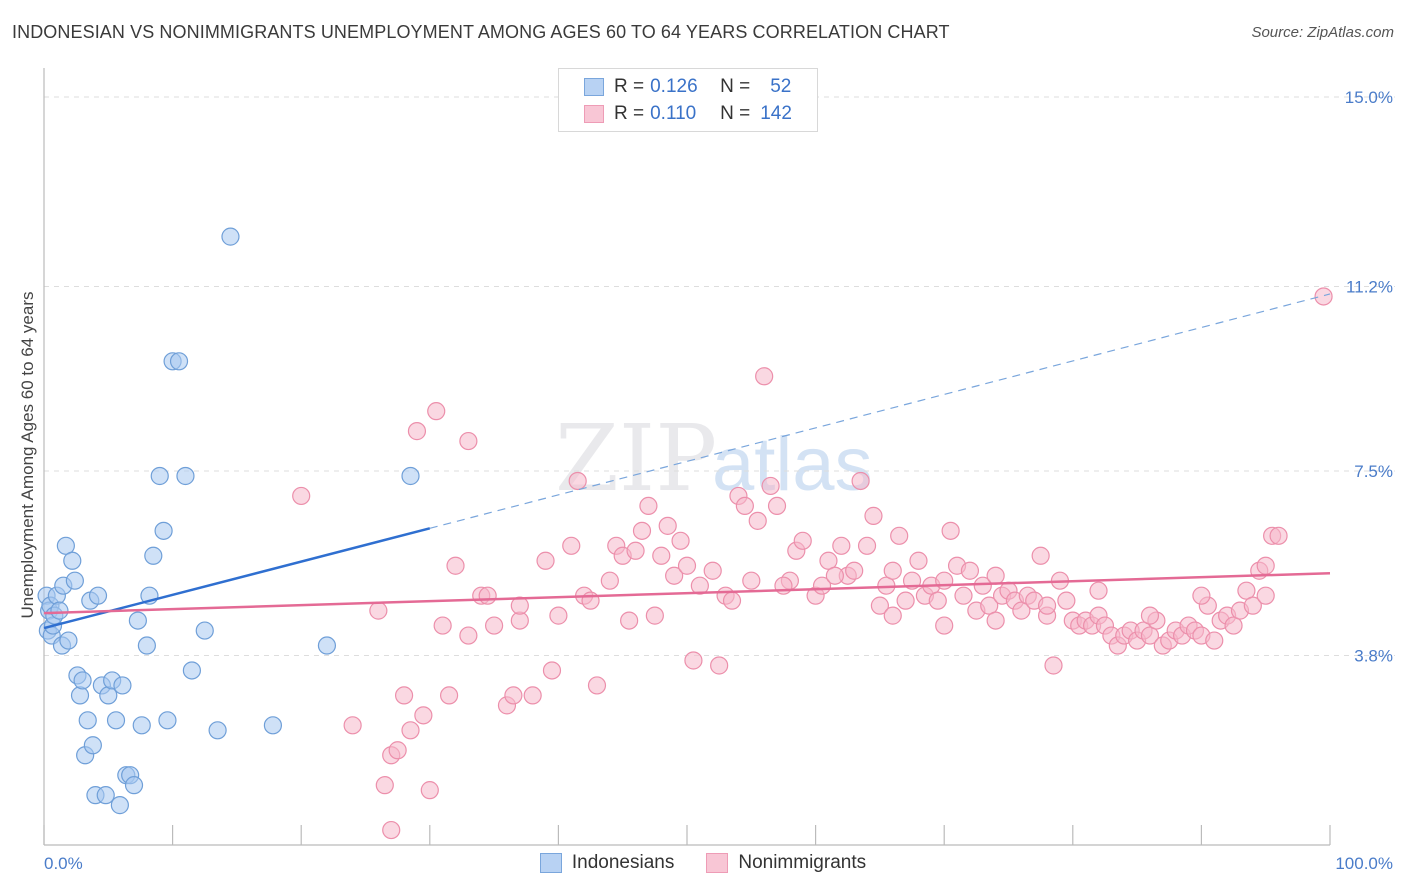 The height and width of the screenshot is (892, 1406). What do you see at coordinates (1364, 863) in the screenshot?
I see `x-tick-label: 100.0%` at bounding box center [1364, 863].